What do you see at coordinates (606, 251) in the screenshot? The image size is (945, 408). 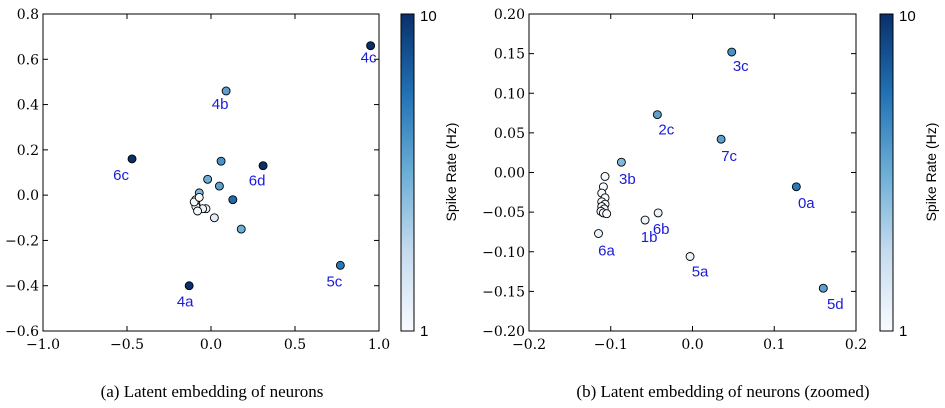 I see `point-label-6a: 6a` at bounding box center [606, 251].